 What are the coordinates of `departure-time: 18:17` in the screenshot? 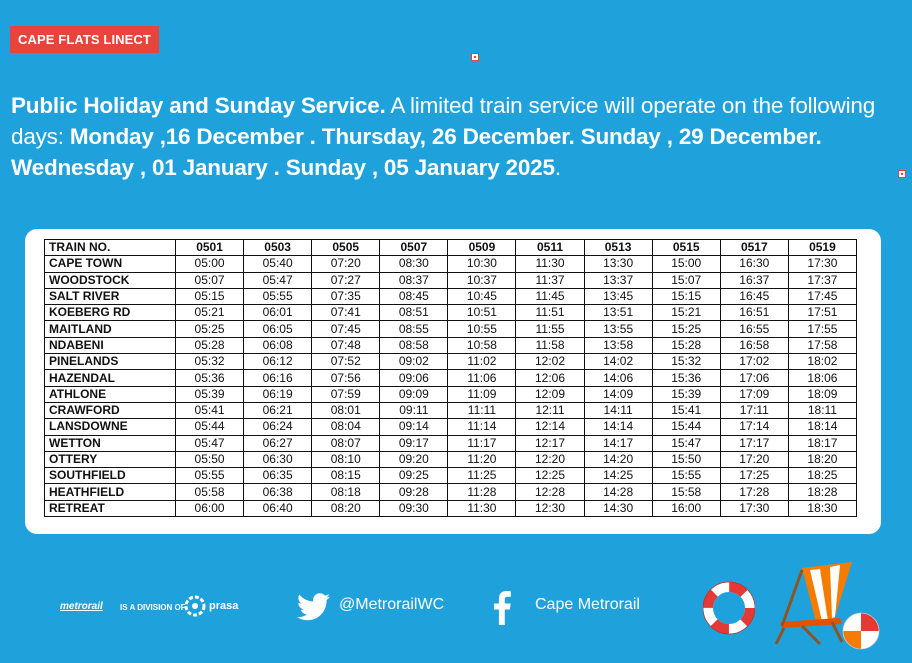 It's located at (822, 443).